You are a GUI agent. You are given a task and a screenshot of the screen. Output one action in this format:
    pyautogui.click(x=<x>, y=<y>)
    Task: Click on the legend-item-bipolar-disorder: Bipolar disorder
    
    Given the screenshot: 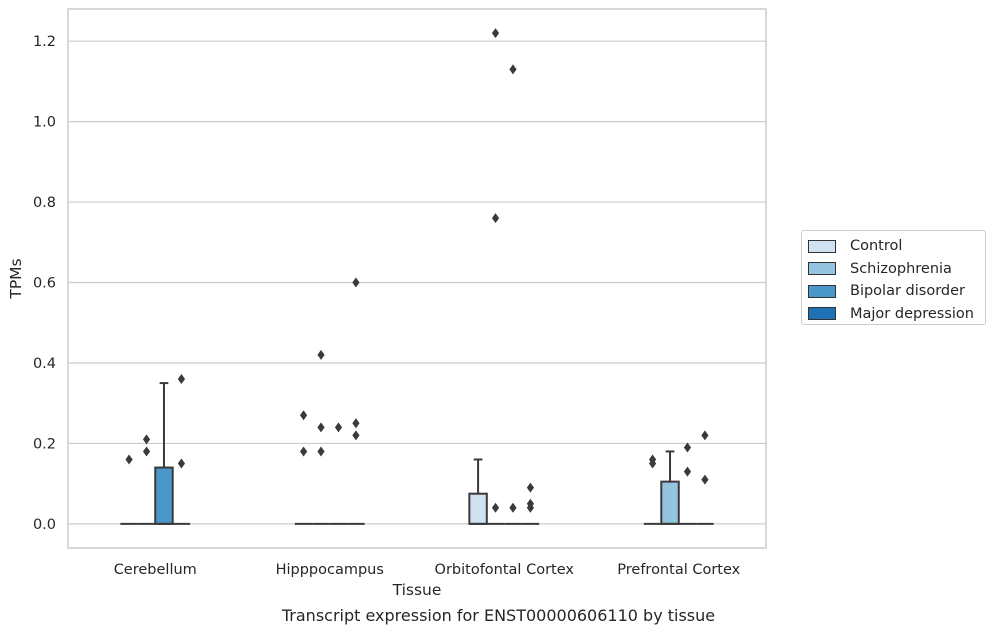 What is the action you would take?
    pyautogui.click(x=896, y=291)
    